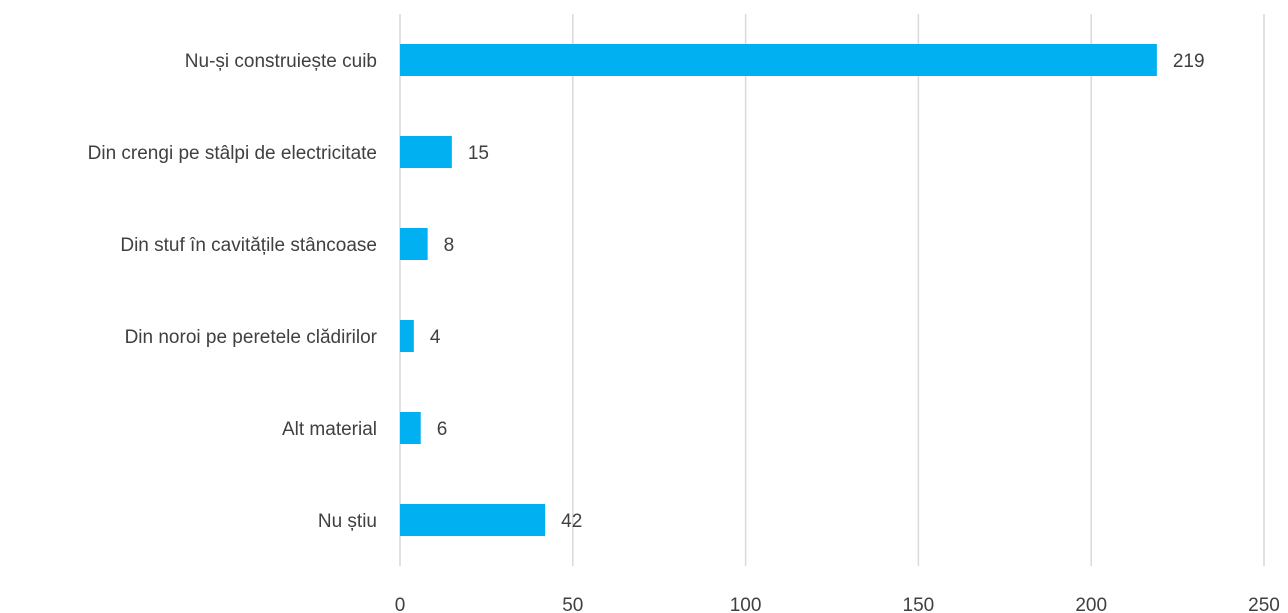 This screenshot has height=613, width=1288. I want to click on data-label: 8, so click(449, 245).